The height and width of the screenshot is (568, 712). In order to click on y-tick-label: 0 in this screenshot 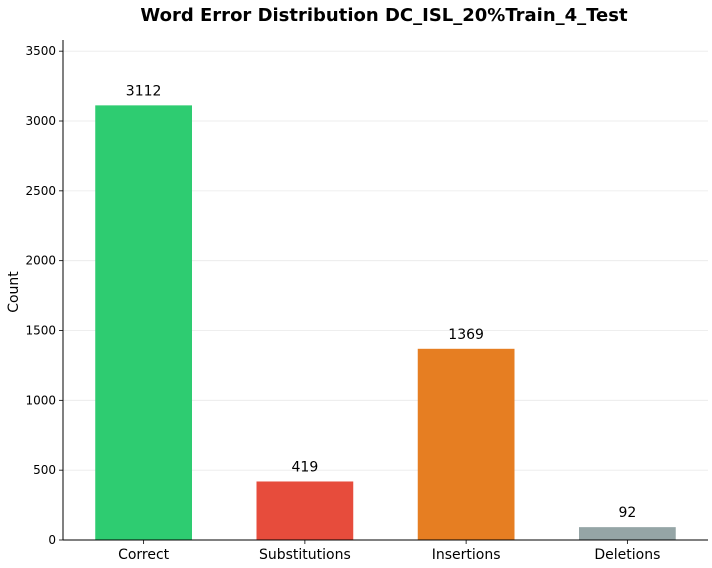, I will do `click(52, 540)`.